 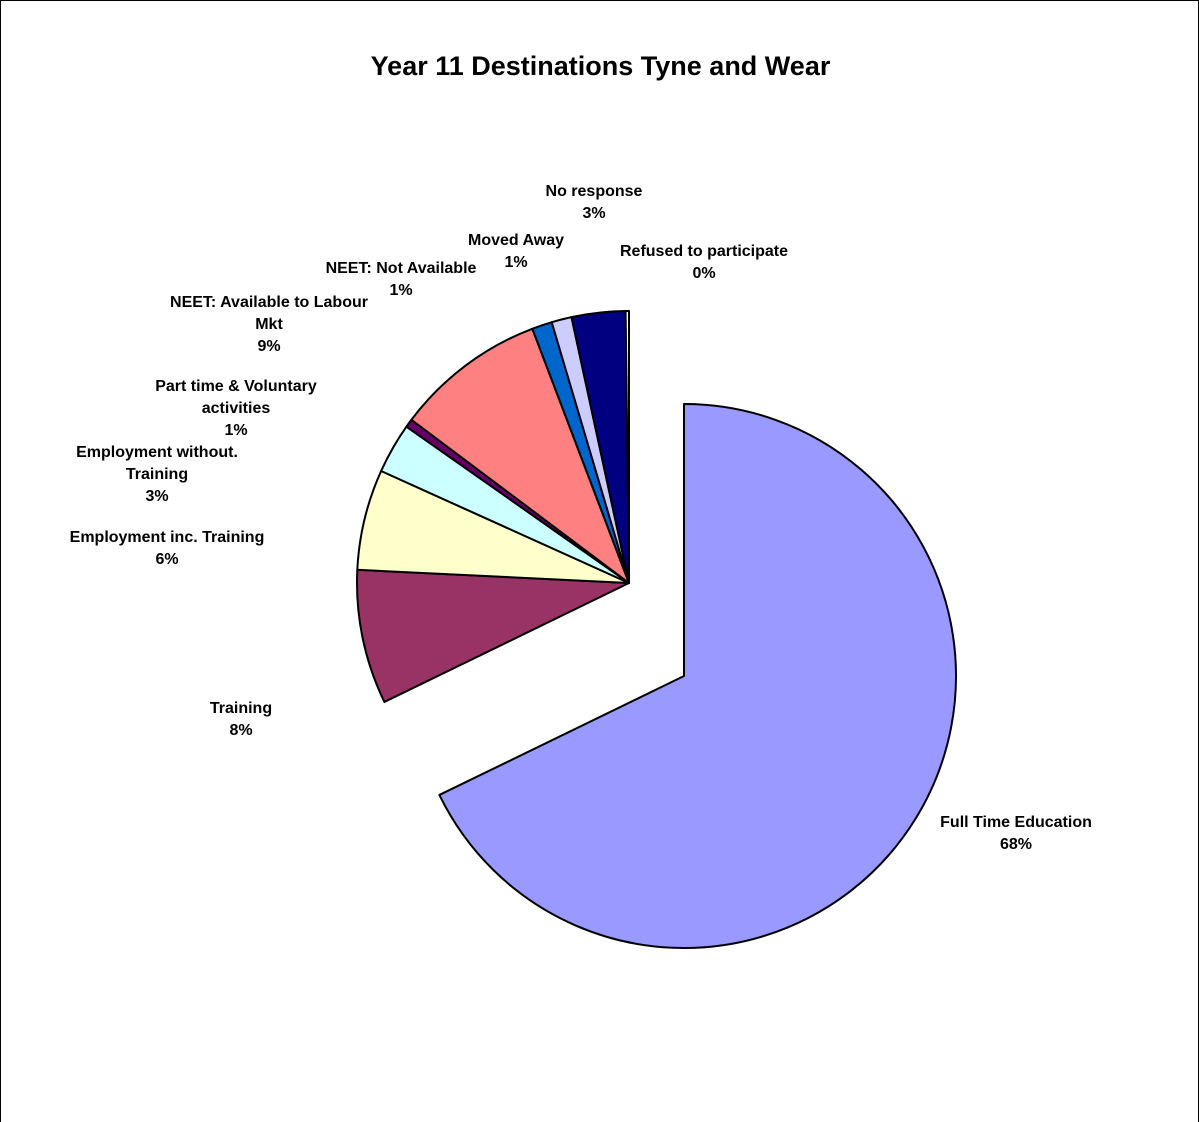 What do you see at coordinates (157, 452) in the screenshot?
I see `slice-name: Employment without.` at bounding box center [157, 452].